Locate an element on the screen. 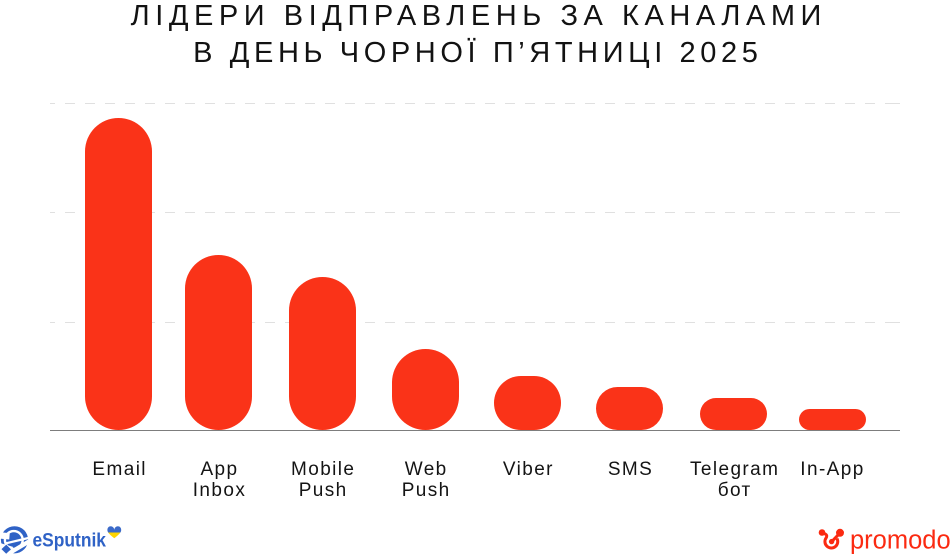 The width and height of the screenshot is (950, 554). svg-text: promodo is located at coordinates (900, 540).